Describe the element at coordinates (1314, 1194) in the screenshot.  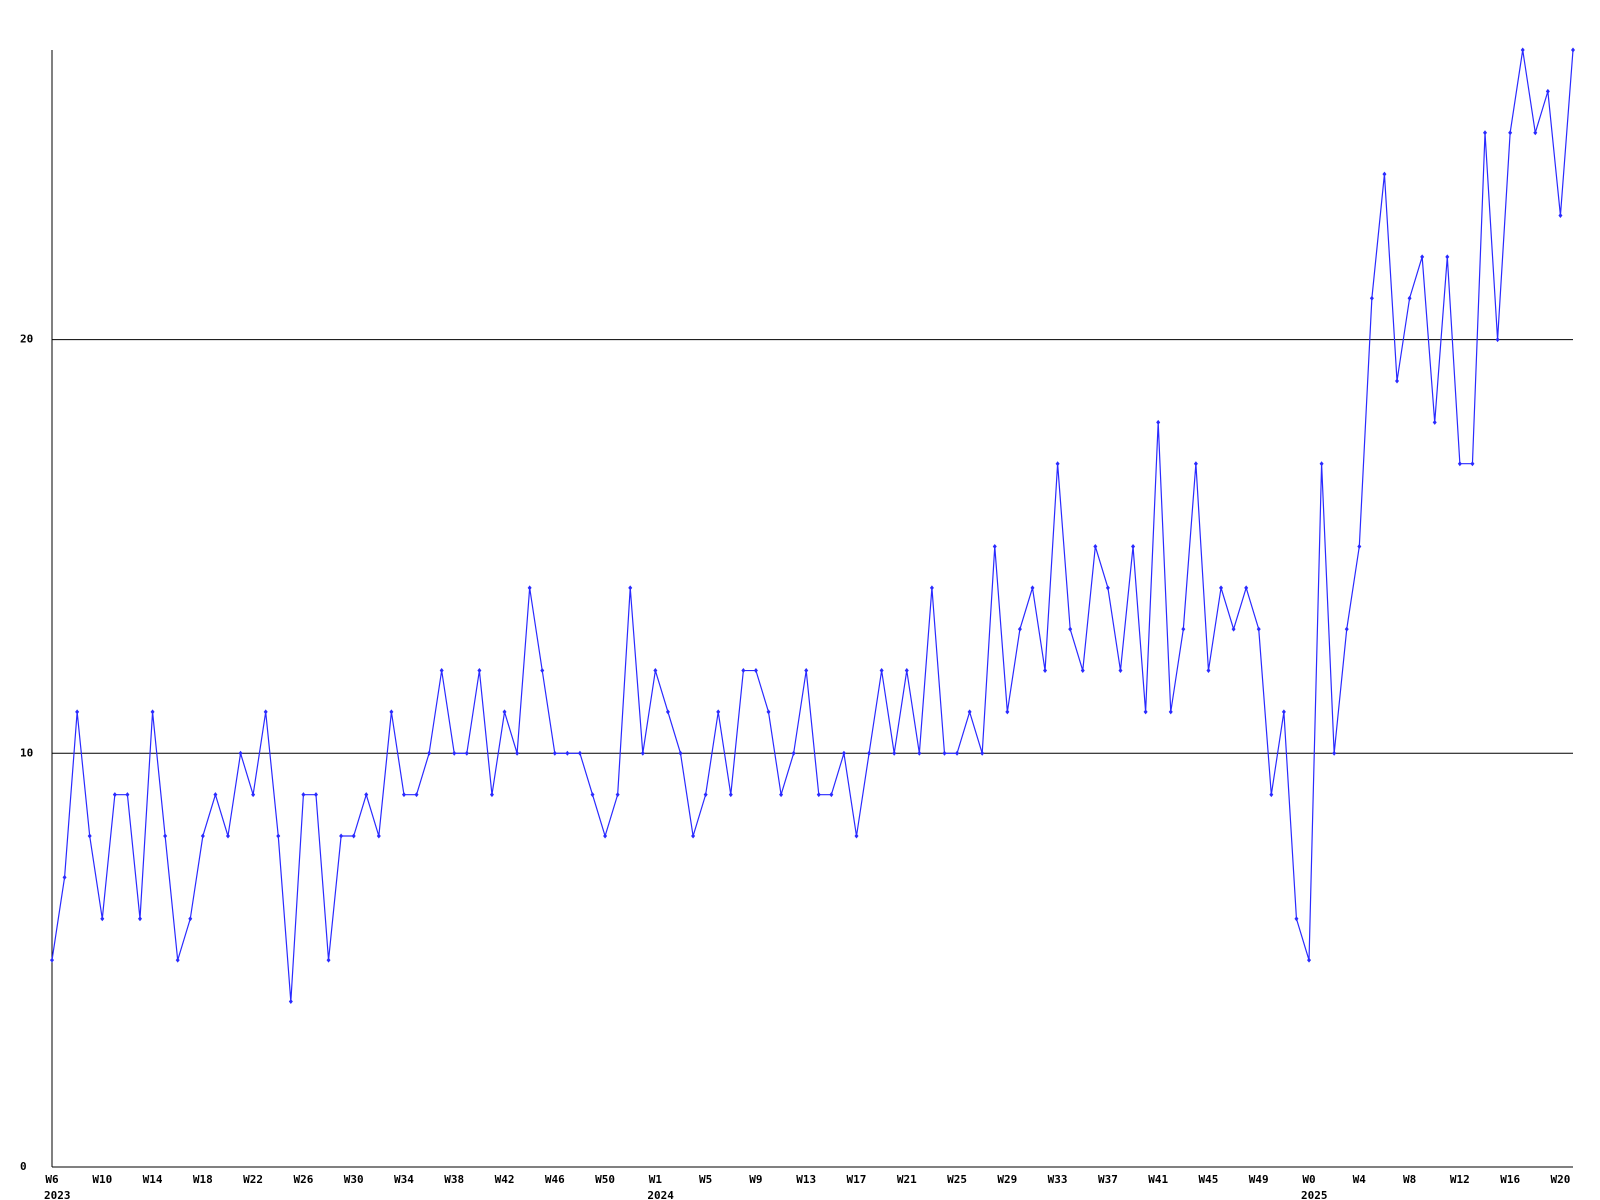
I see `year-label: 2025` at that location.